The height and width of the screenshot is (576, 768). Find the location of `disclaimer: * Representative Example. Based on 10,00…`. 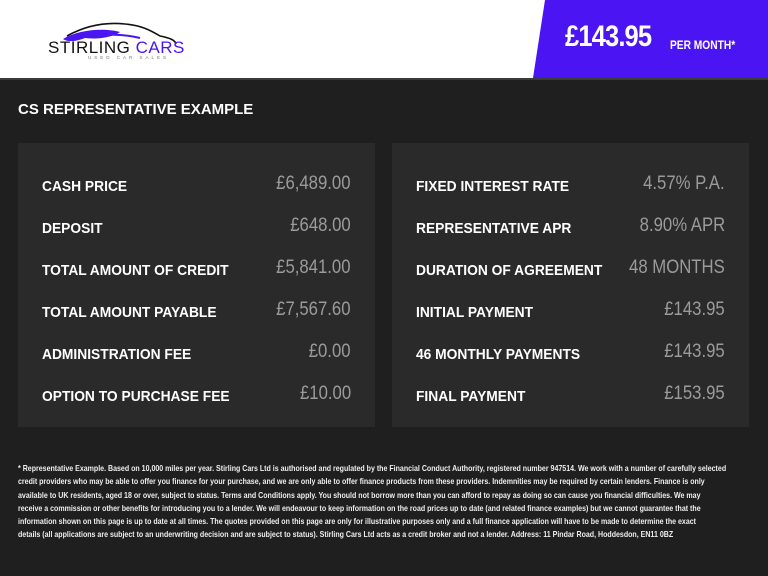

disclaimer: * Representative Example. Based on 10,00… is located at coordinates (372, 502).